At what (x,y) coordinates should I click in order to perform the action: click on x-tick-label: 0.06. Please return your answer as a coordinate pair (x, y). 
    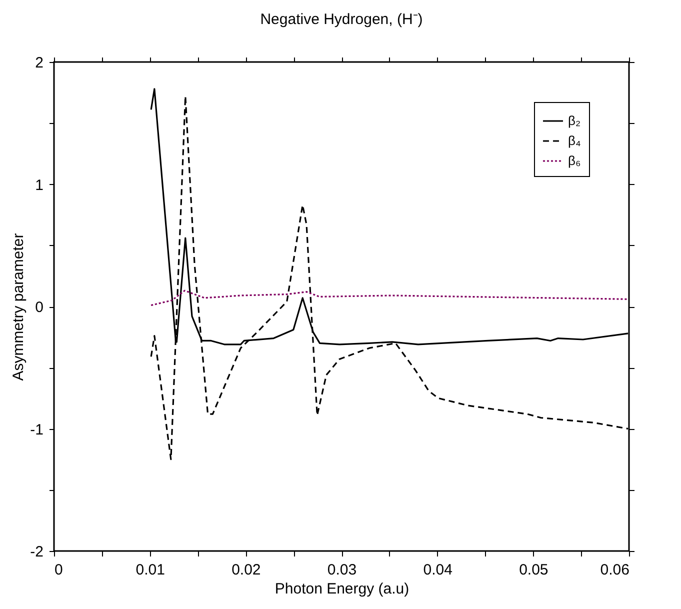
    Looking at the image, I should click on (615, 570).